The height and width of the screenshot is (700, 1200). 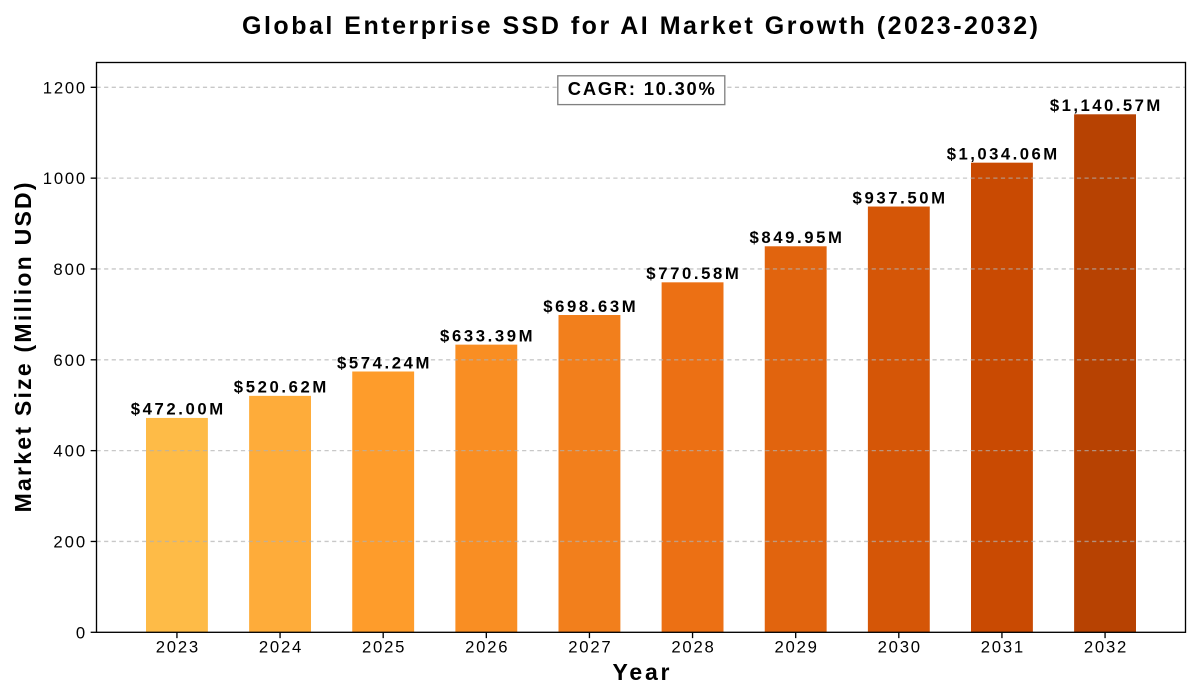 What do you see at coordinates (280, 647) in the screenshot?
I see `svg-text: 2024` at bounding box center [280, 647].